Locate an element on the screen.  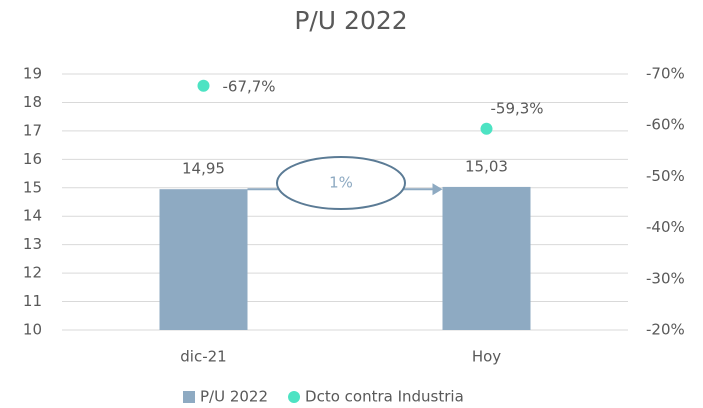
y-tick-label: 10 is located at coordinates (32, 330).